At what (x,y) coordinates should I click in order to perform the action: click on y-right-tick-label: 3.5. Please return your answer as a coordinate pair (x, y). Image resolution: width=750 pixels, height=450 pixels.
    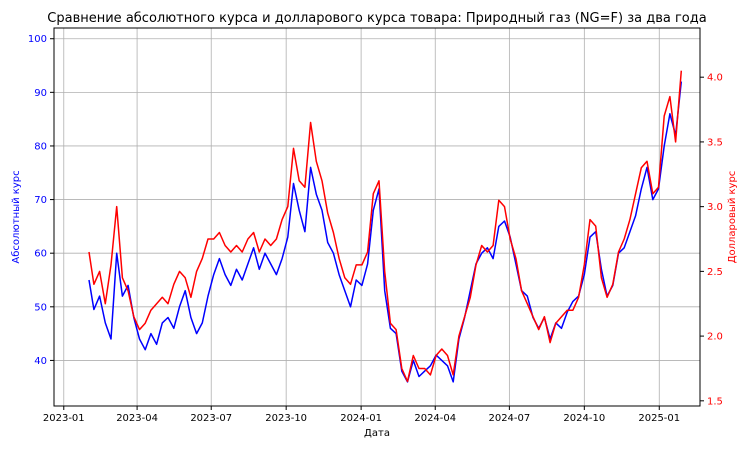
    Looking at the image, I should click on (715, 142).